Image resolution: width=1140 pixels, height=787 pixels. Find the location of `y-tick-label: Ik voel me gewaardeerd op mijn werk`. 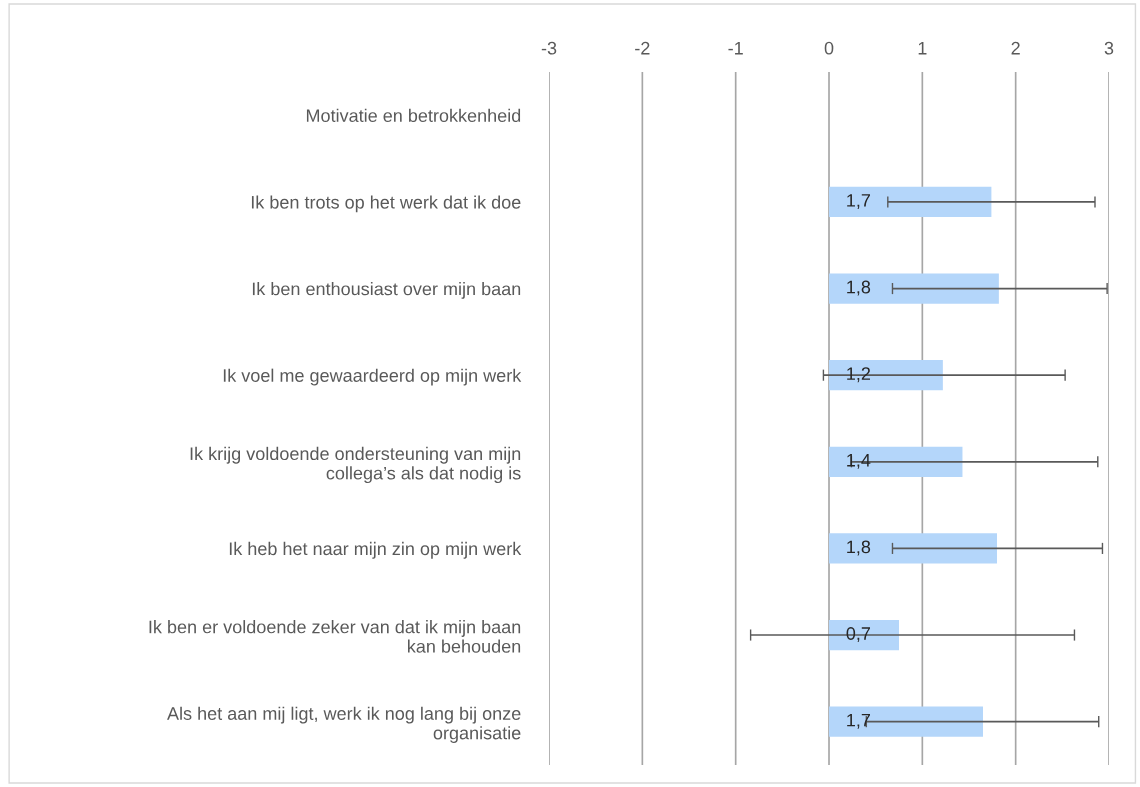

y-tick-label: Ik voel me gewaardeerd op mijn werk is located at coordinates (372, 377).